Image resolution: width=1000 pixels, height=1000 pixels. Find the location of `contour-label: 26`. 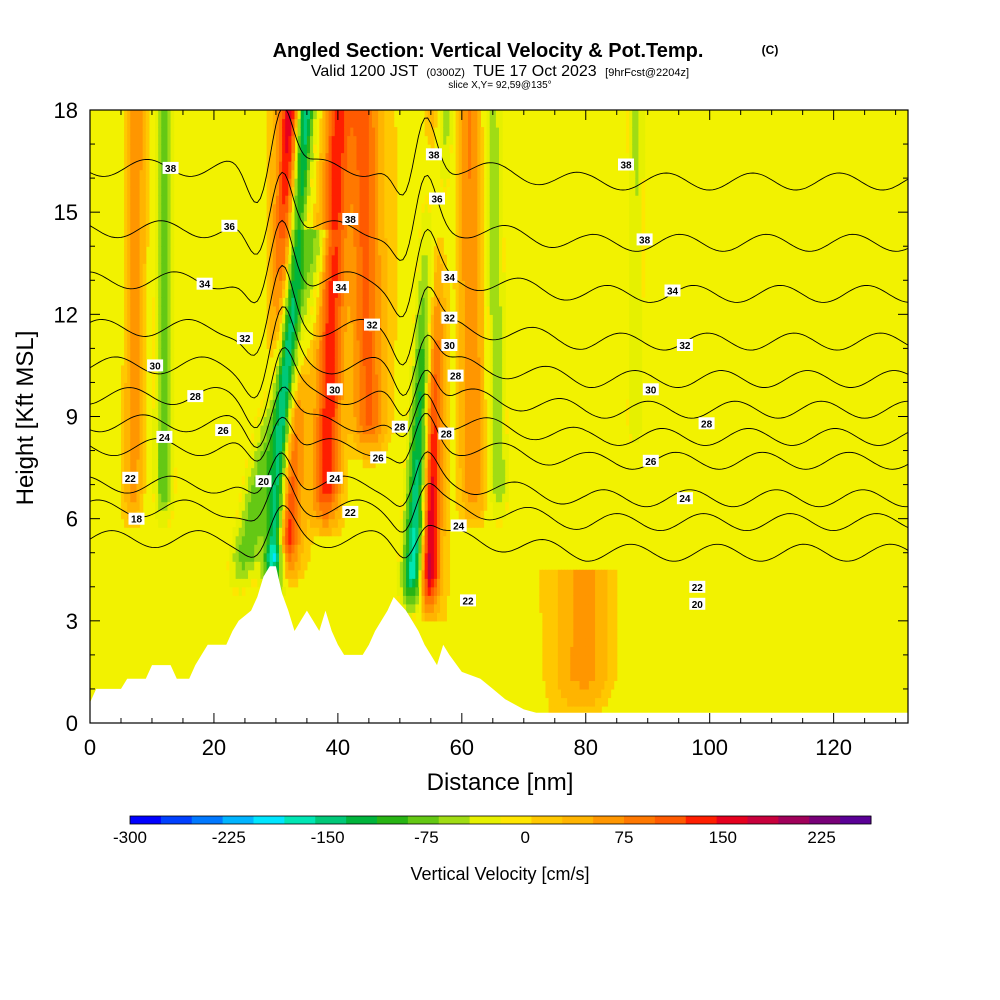

contour-label: 26 is located at coordinates (223, 430).